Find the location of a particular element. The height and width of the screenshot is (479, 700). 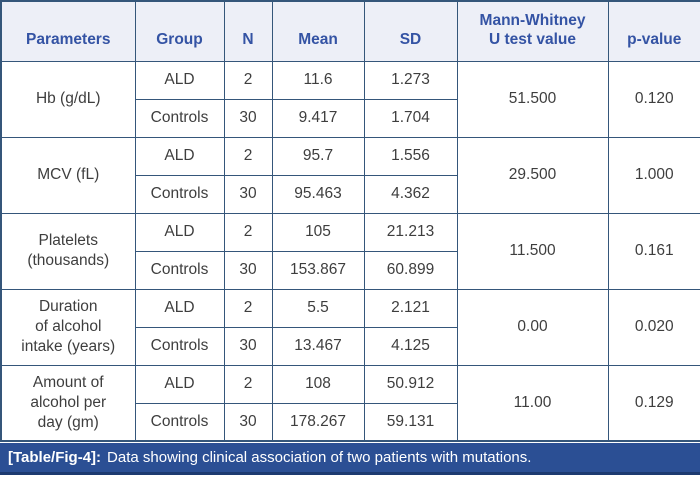

p-value-cell: 0.129 is located at coordinates (653, 403).